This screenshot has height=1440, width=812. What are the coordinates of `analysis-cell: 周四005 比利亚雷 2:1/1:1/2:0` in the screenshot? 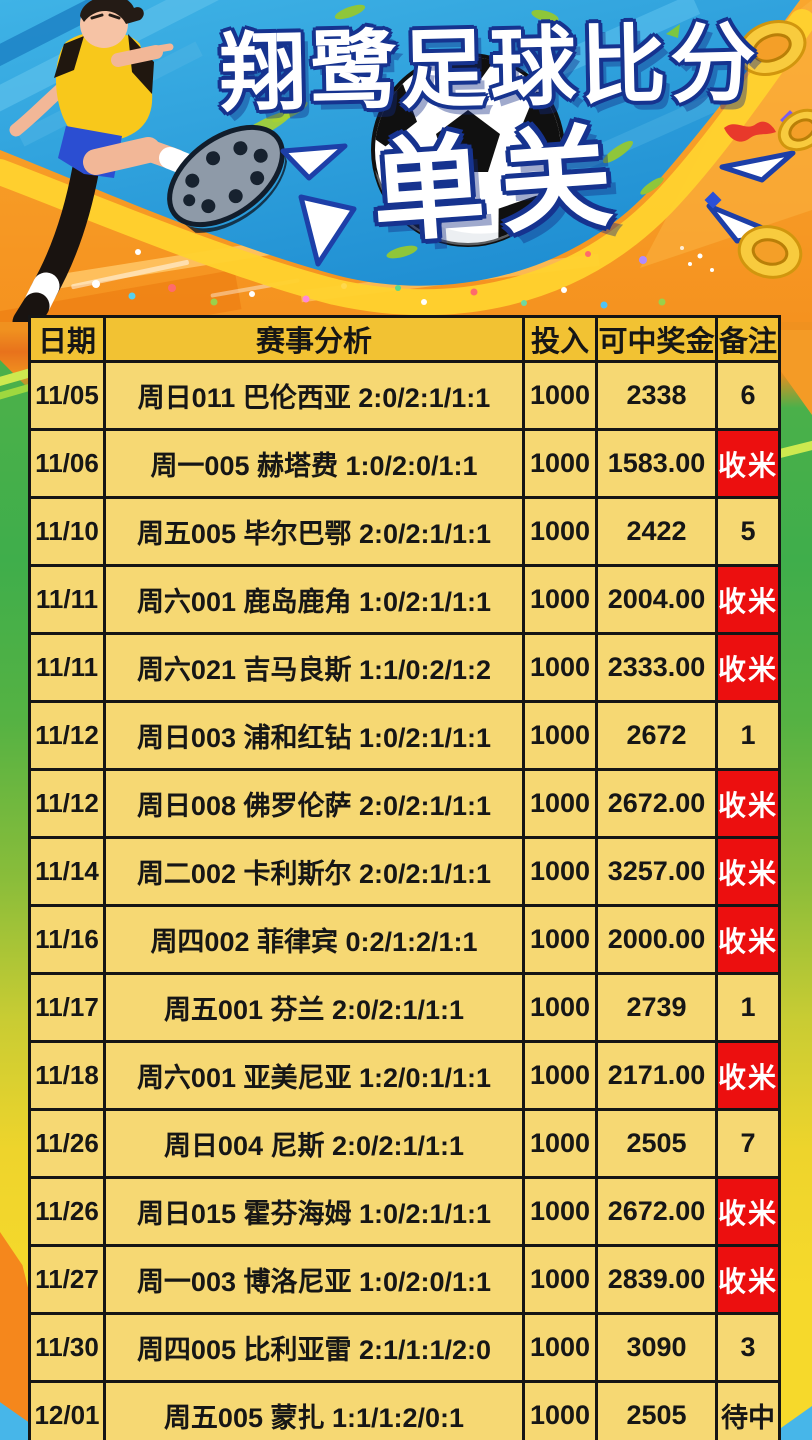 It's located at (314, 1347).